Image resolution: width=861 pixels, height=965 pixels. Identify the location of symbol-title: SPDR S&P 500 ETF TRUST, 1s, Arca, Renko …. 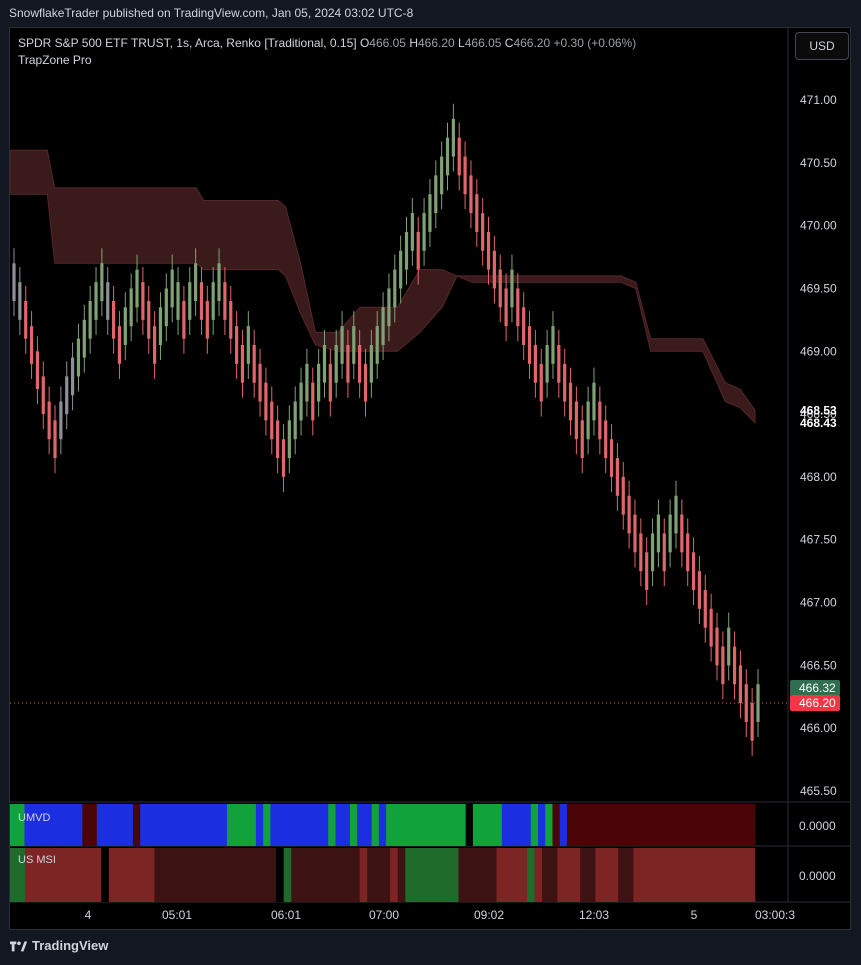
(187, 43).